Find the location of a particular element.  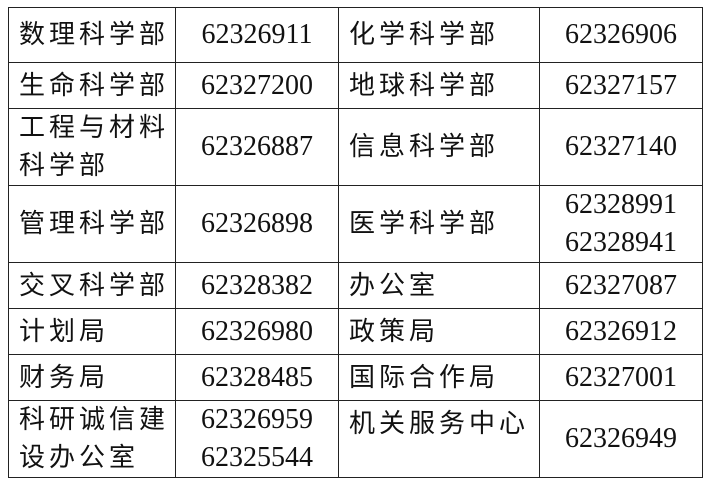

phone-number: 62327200 is located at coordinates (257, 85).